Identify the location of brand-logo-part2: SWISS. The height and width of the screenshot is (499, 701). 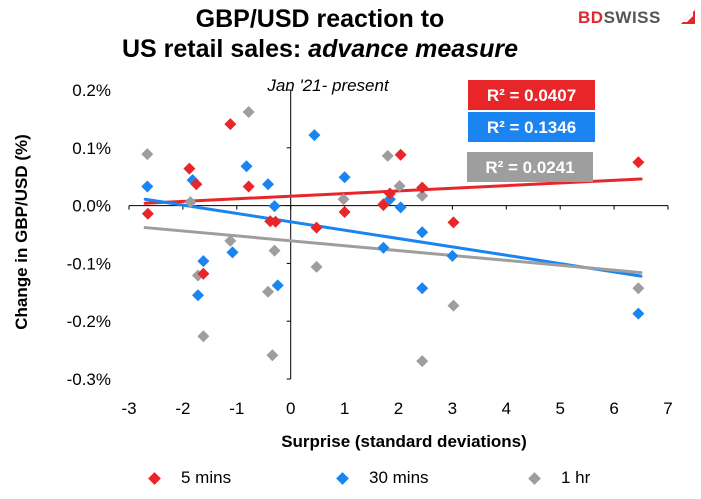
(632, 17).